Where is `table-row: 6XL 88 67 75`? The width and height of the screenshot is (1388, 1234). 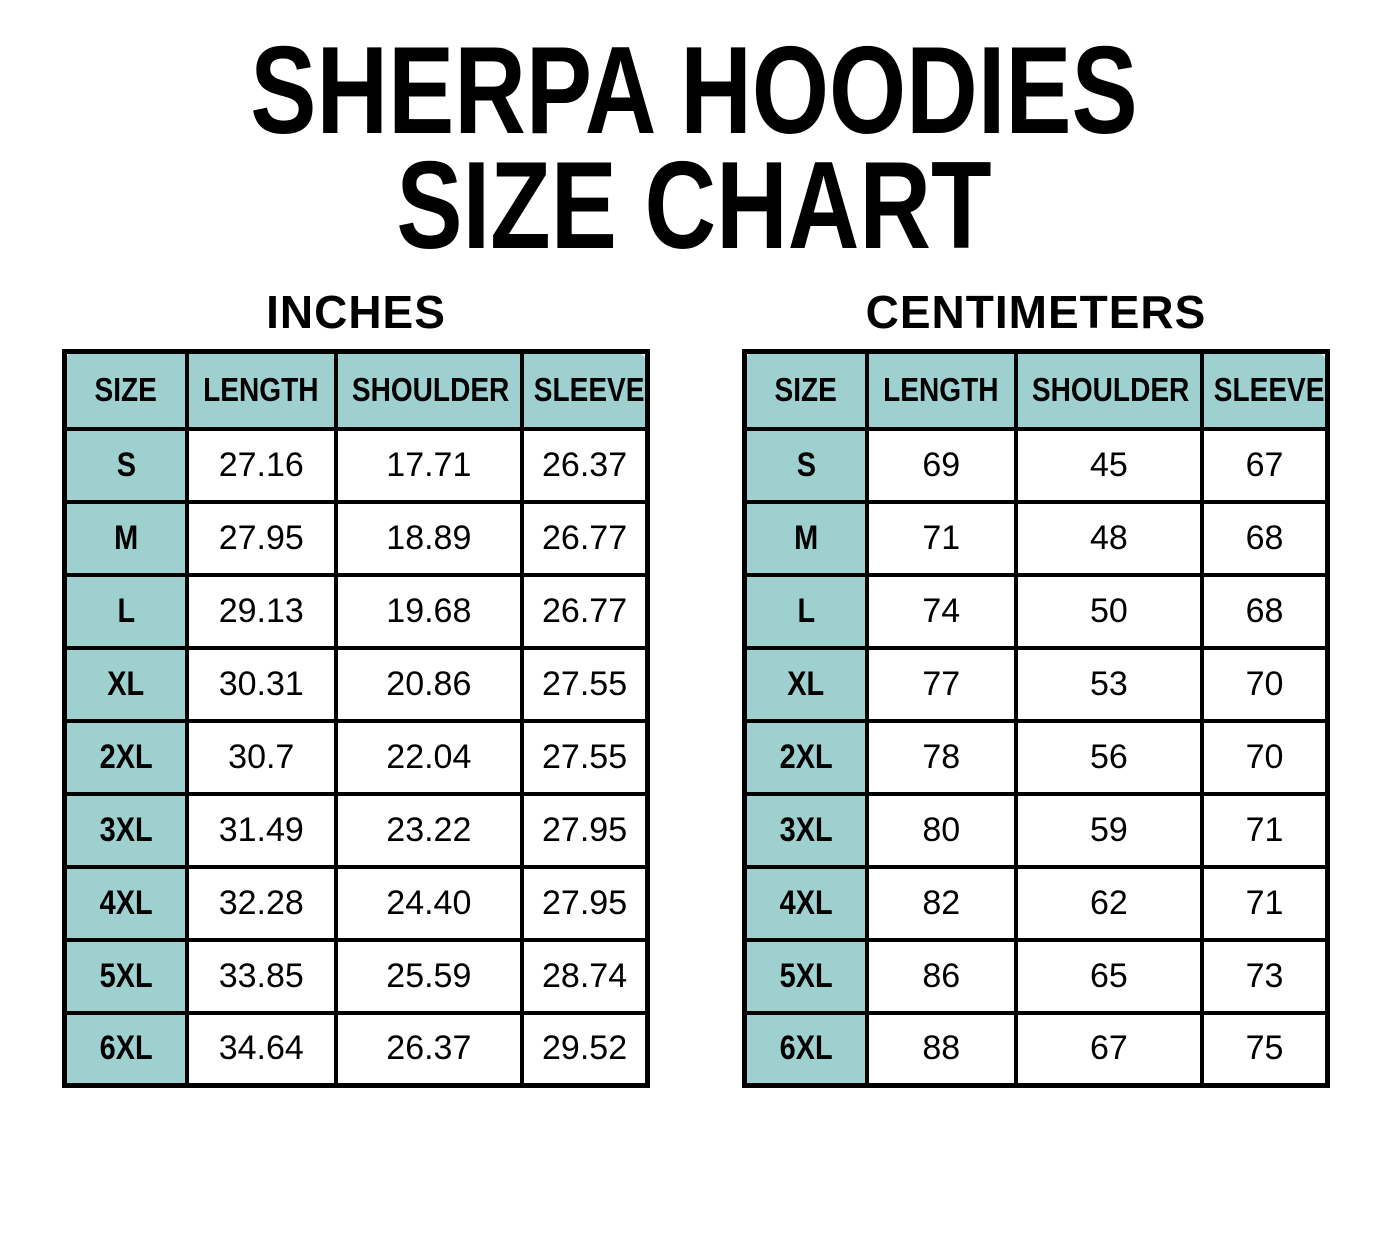 table-row: 6XL 88 67 75 is located at coordinates (1036, 1049).